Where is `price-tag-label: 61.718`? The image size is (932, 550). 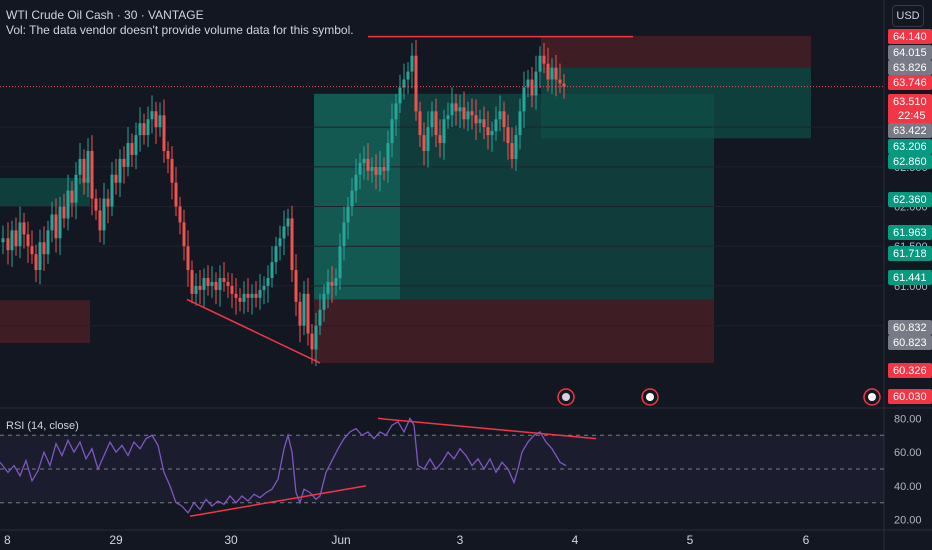 price-tag-label: 61.718 is located at coordinates (910, 254).